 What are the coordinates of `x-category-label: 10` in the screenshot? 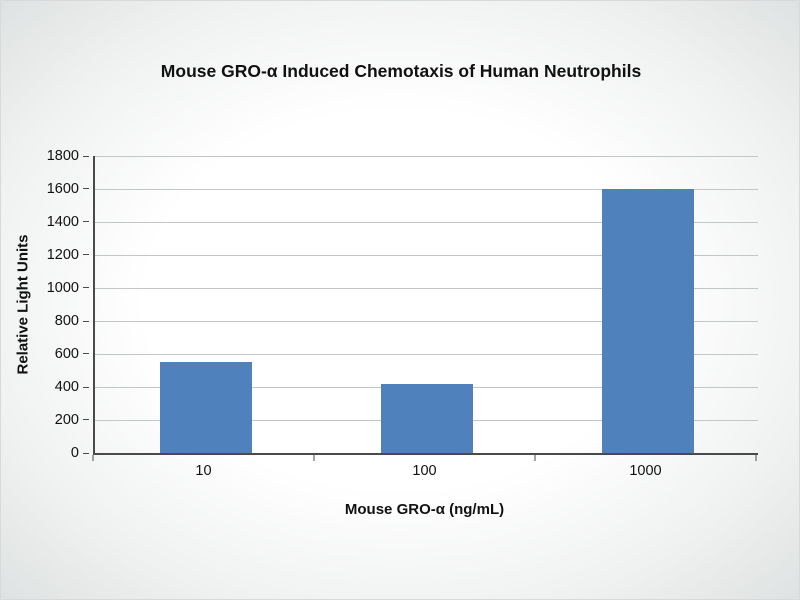 It's located at (203, 471).